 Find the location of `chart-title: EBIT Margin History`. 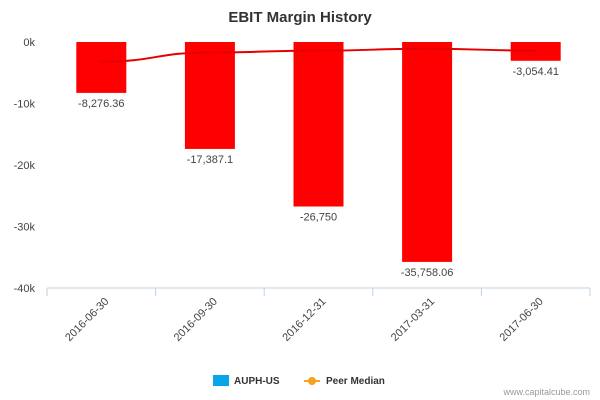

chart-title: EBIT Margin History is located at coordinates (300, 17).